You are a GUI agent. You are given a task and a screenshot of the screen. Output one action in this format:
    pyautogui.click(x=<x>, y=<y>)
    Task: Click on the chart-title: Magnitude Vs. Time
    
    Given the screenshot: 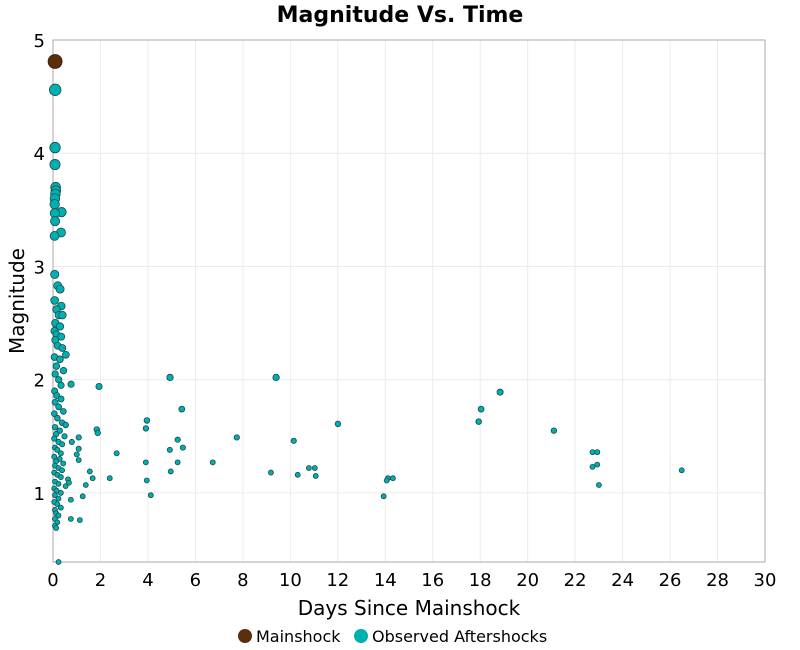 What is the action you would take?
    pyautogui.click(x=400, y=15)
    